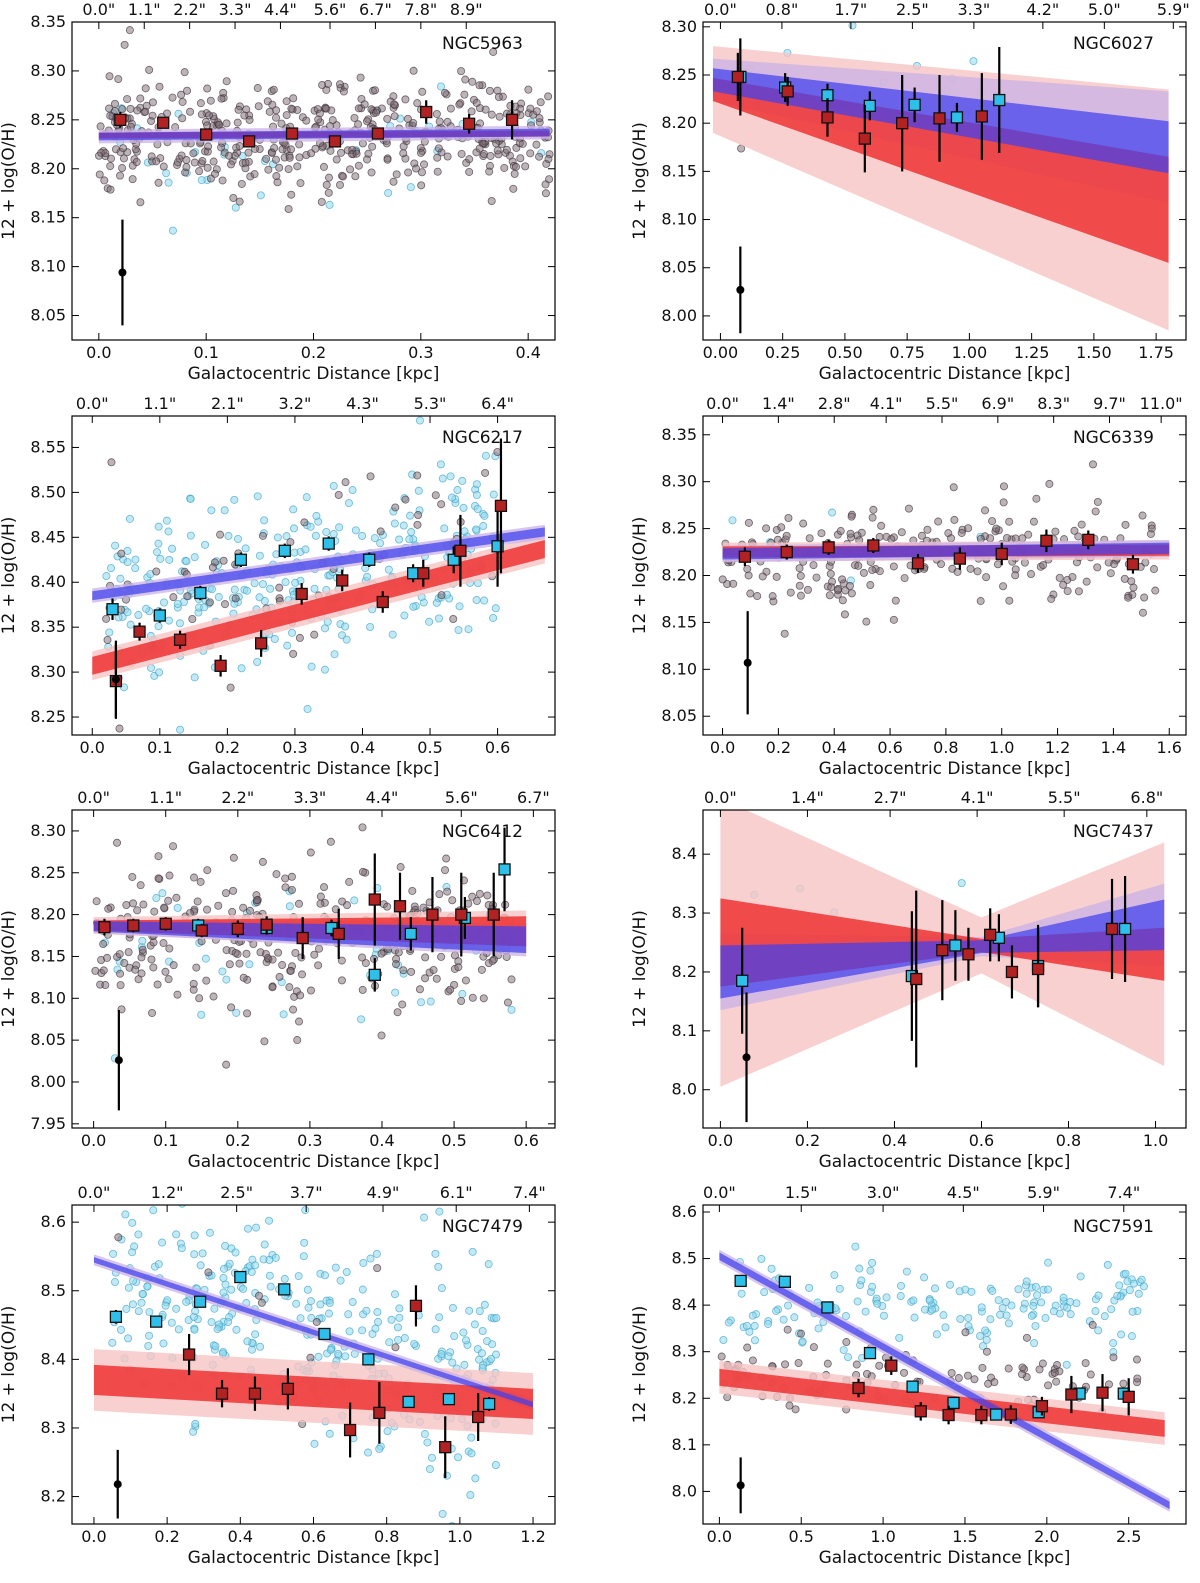 Image resolution: width=1200 pixels, height=1583 pixels. Describe the element at coordinates (945, 374) in the screenshot. I see `x-axis-label: Galactocentric Distance [kpc]` at that location.